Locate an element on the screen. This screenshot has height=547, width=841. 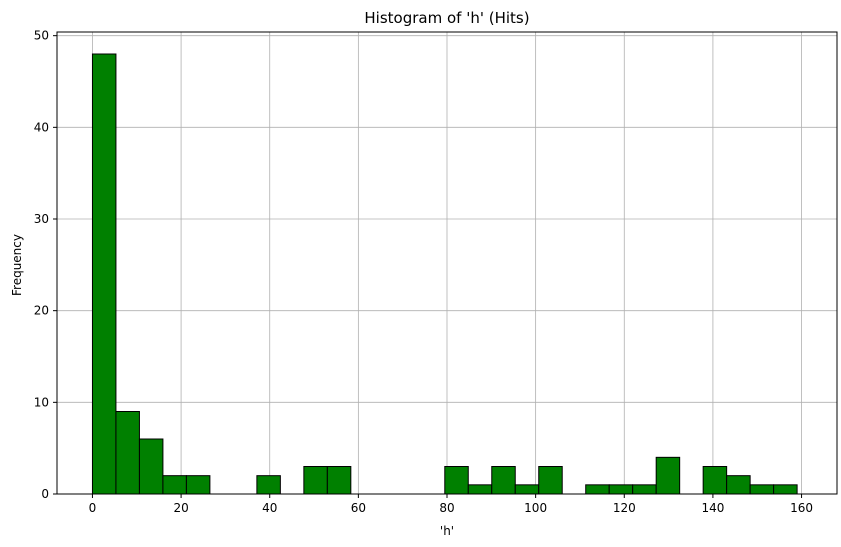
x-tick-label: 0 is located at coordinates (93, 508).